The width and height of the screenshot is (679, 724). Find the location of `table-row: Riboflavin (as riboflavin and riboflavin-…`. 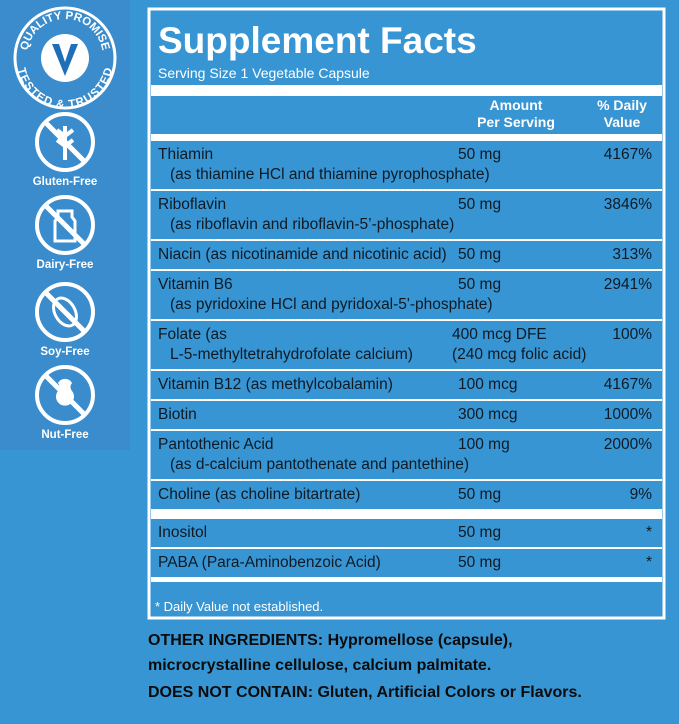

table-row: Riboflavin (as riboflavin and riboflavin-… is located at coordinates (405, 214).